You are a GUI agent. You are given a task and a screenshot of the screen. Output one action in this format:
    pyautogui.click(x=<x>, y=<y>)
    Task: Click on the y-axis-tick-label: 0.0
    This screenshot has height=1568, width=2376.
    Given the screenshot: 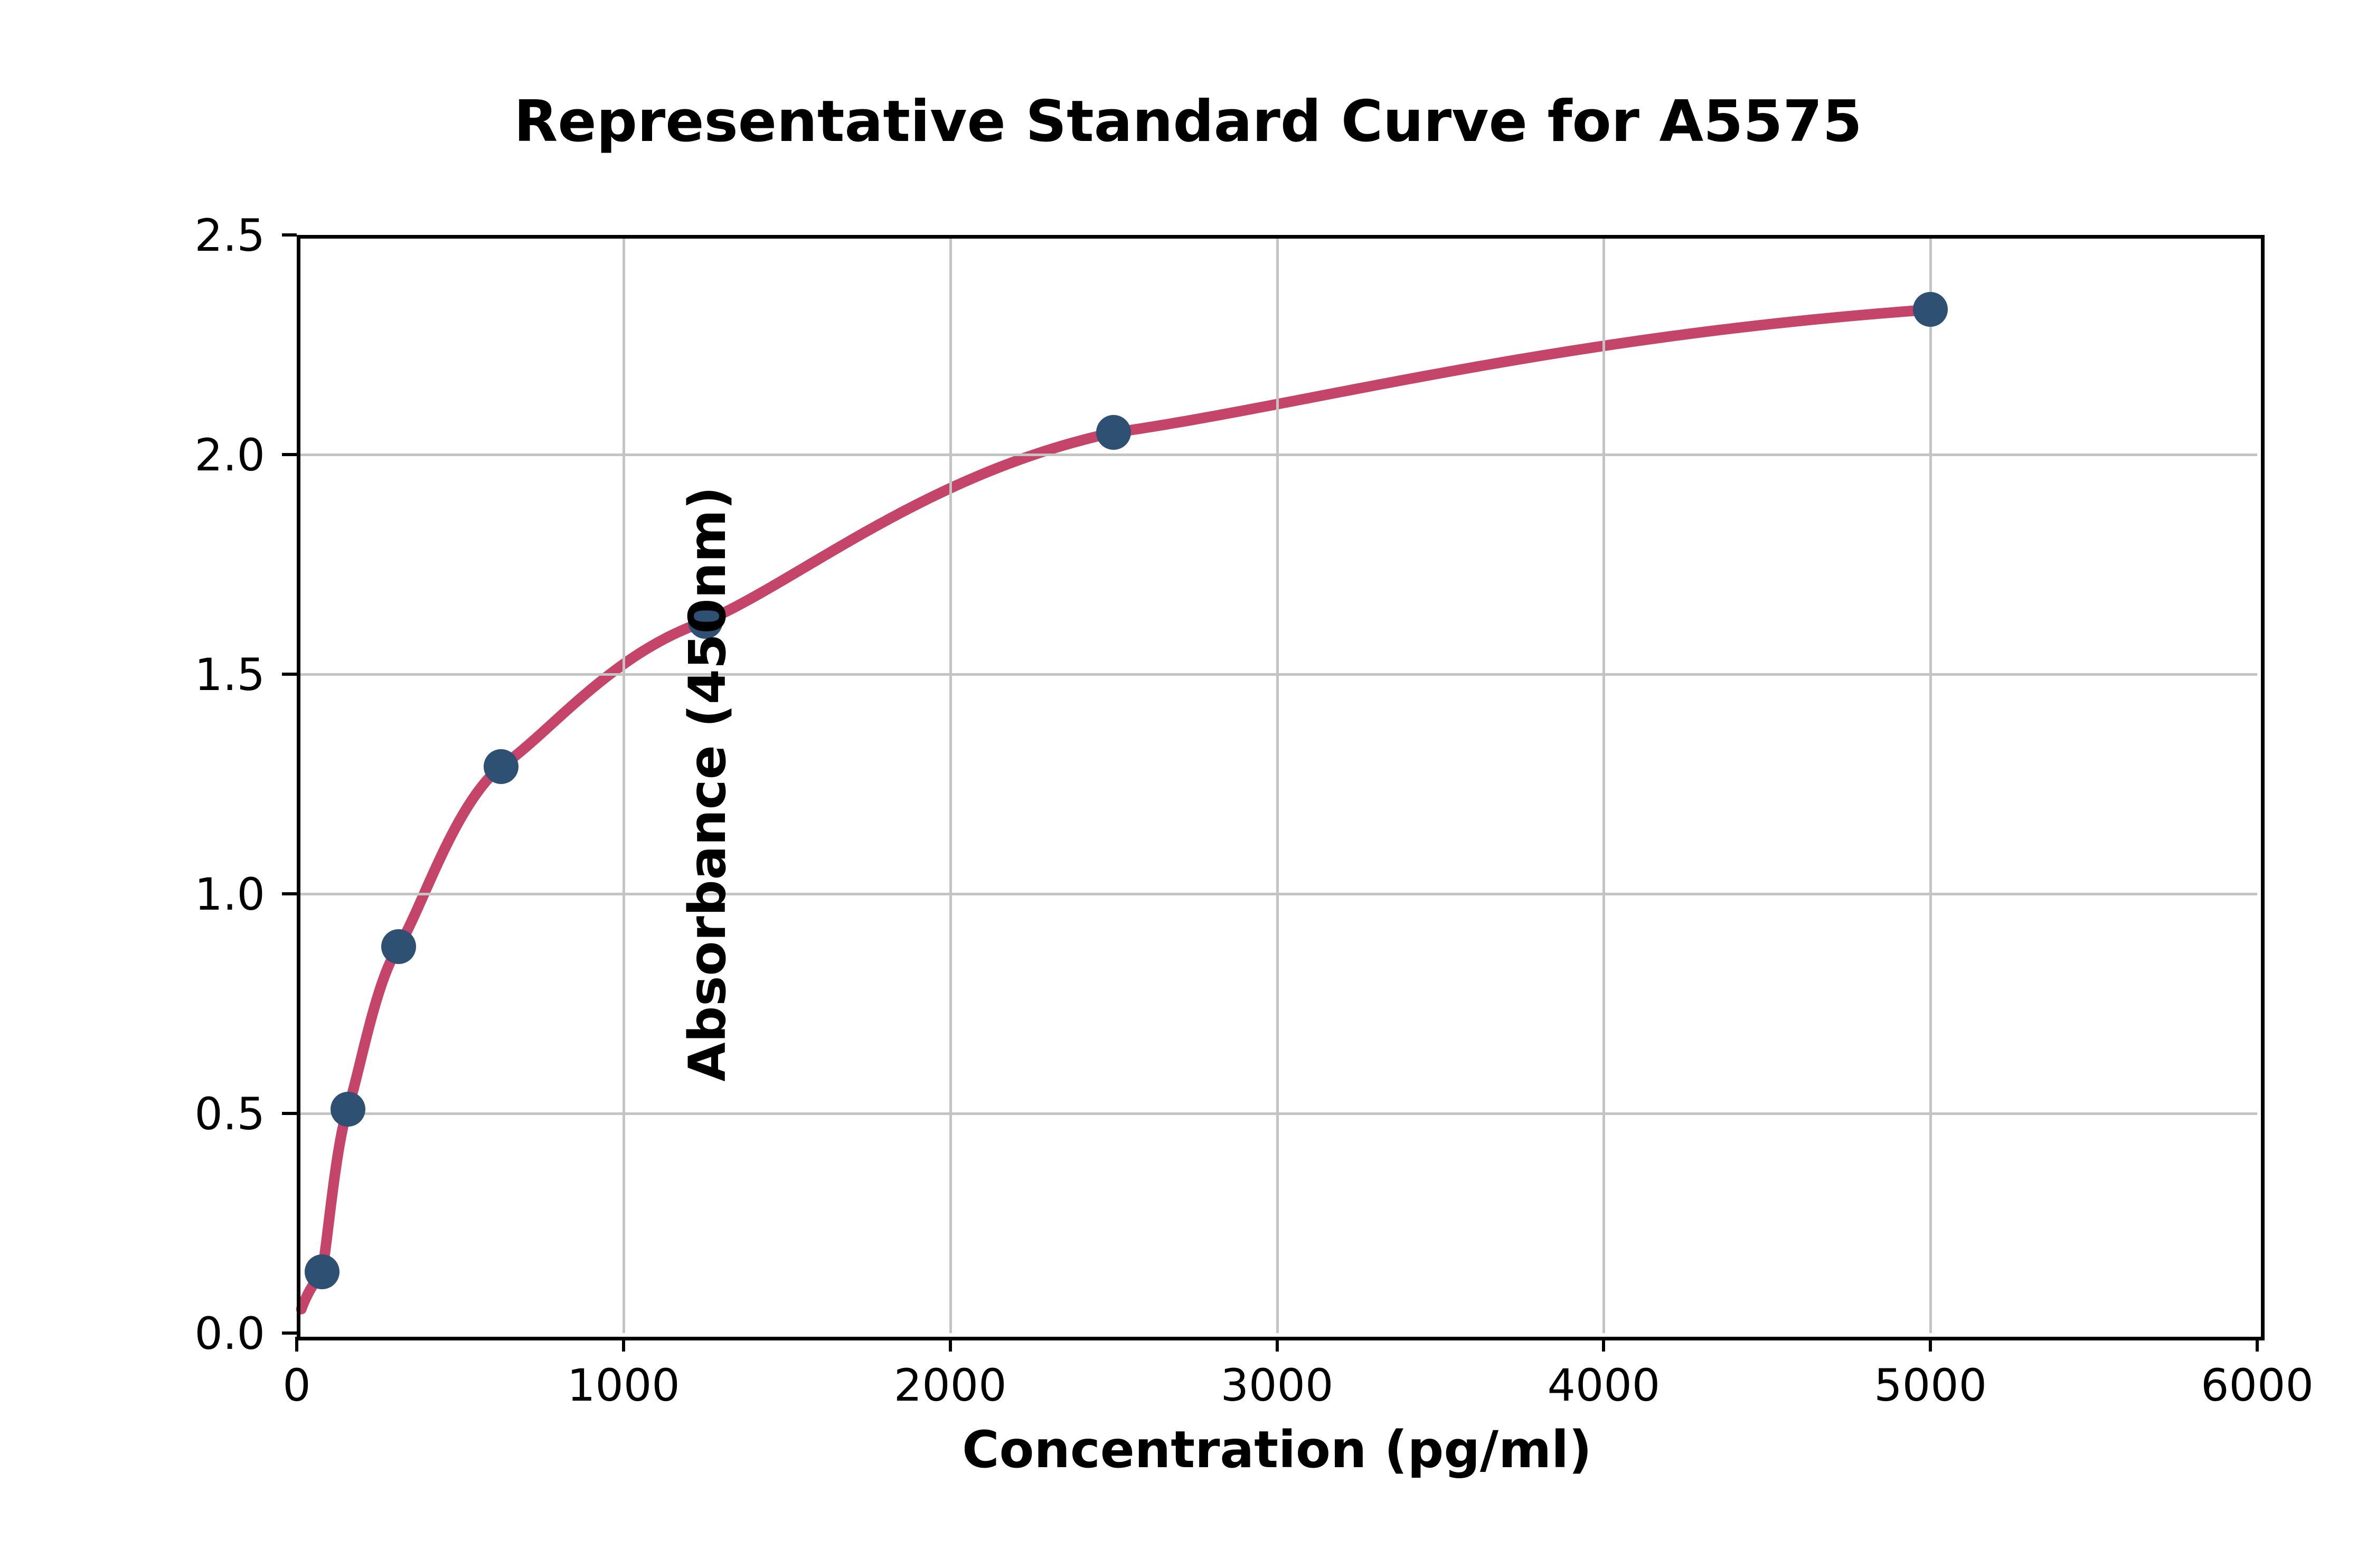 What is the action you would take?
    pyautogui.click(x=230, y=1334)
    